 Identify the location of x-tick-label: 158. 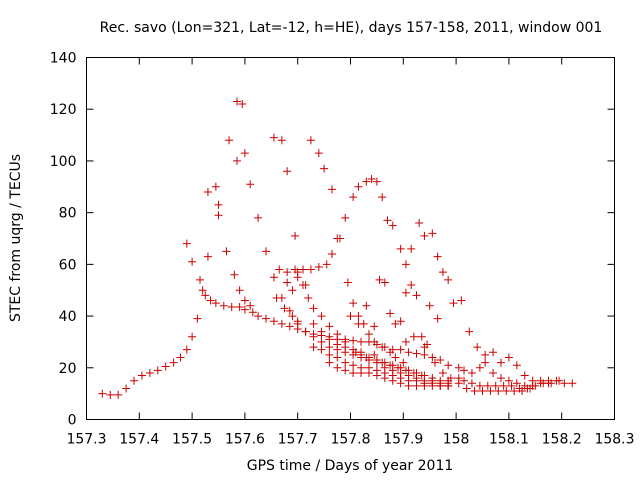
(456, 440).